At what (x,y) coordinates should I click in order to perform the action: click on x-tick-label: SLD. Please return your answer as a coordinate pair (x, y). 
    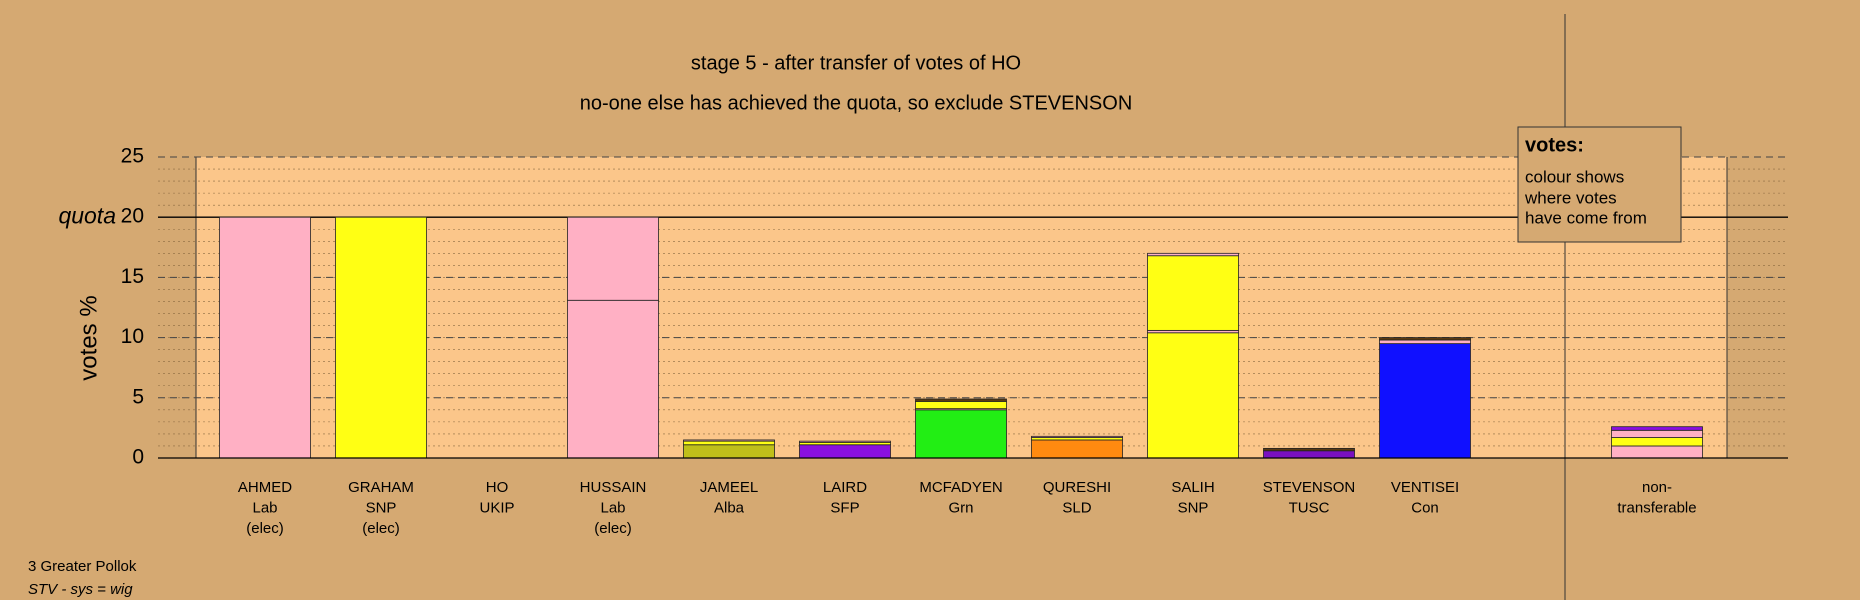
    Looking at the image, I should click on (1076, 507).